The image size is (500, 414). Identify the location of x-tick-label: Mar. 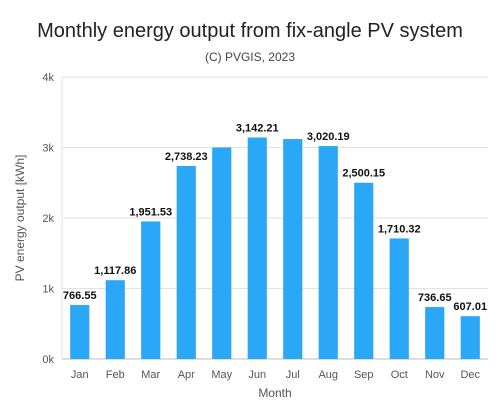
(150, 375).